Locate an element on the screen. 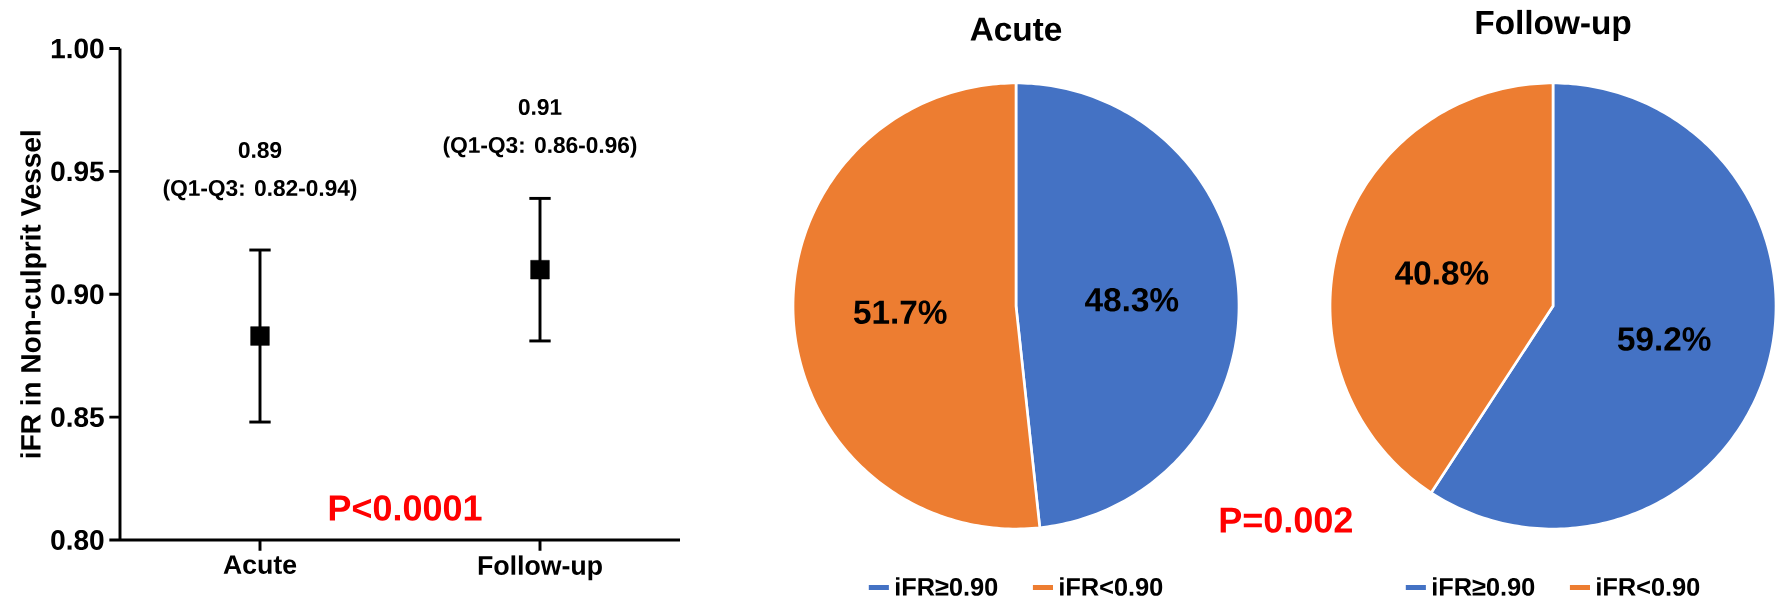  y-tick-label: 0.85 is located at coordinates (77, 417).